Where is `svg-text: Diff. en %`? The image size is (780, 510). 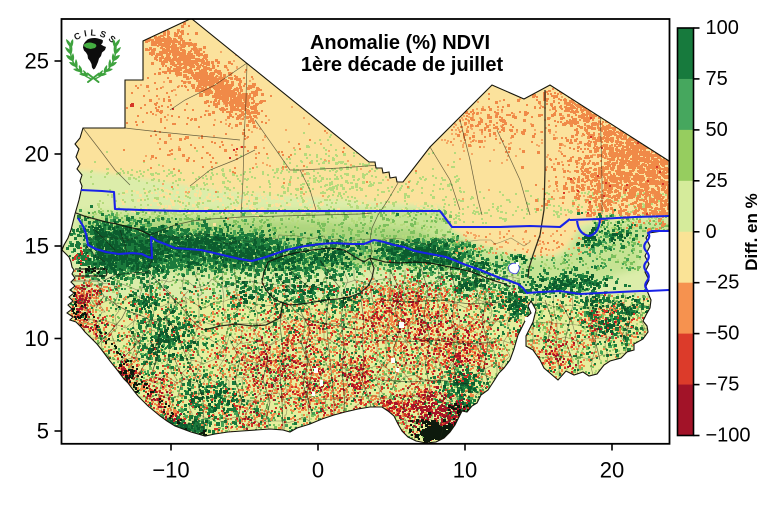
svg-text: Diff. en % is located at coordinates (751, 231).